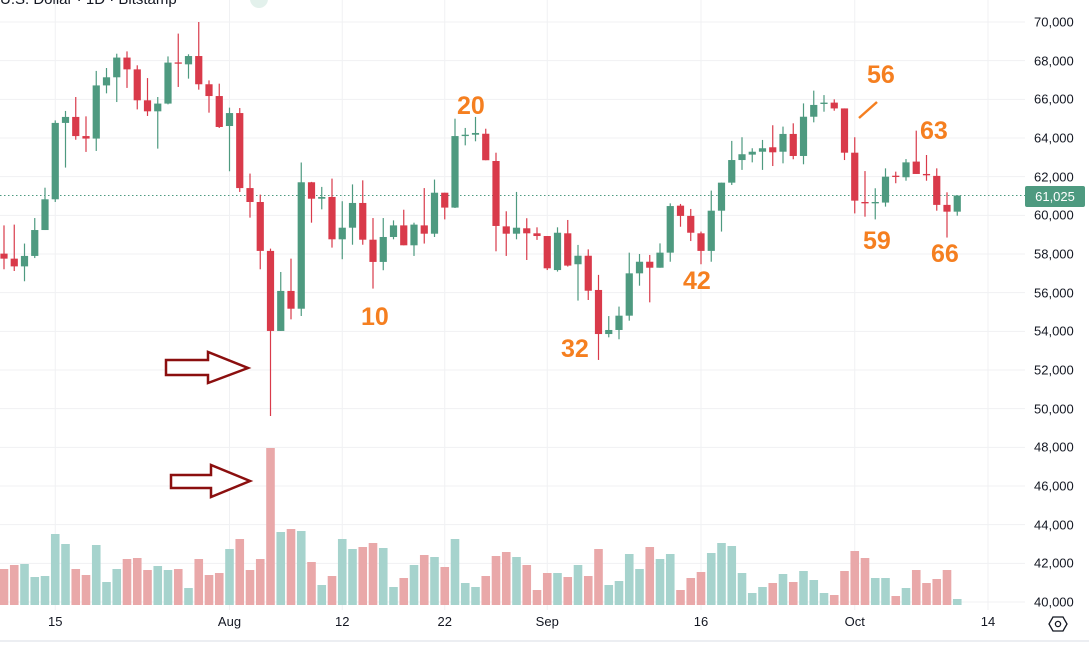  What do you see at coordinates (1058, 624) in the screenshot?
I see `settings-hexagon-icon` at bounding box center [1058, 624].